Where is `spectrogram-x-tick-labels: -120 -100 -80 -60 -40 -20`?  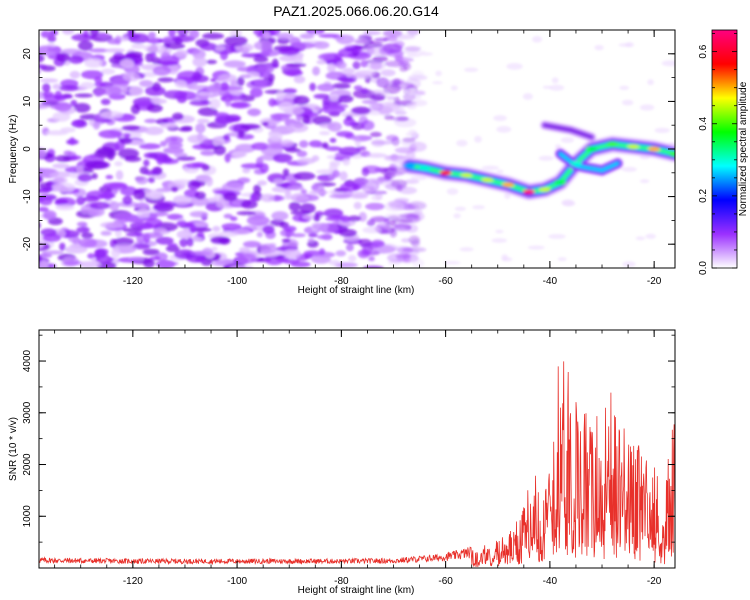
spectrogram-x-tick-labels: -120 -100 -80 -60 -40 -20 is located at coordinates (392, 281).